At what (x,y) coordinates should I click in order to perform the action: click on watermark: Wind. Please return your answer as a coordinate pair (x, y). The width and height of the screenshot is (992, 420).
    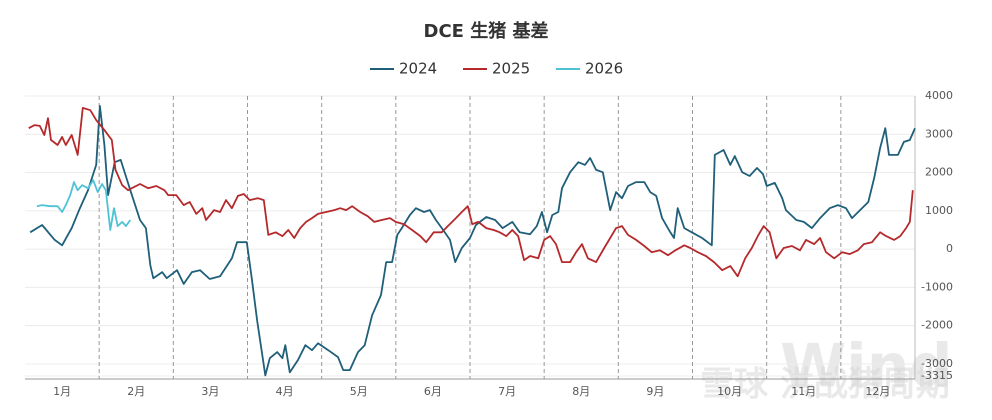
    Looking at the image, I should click on (866, 367).